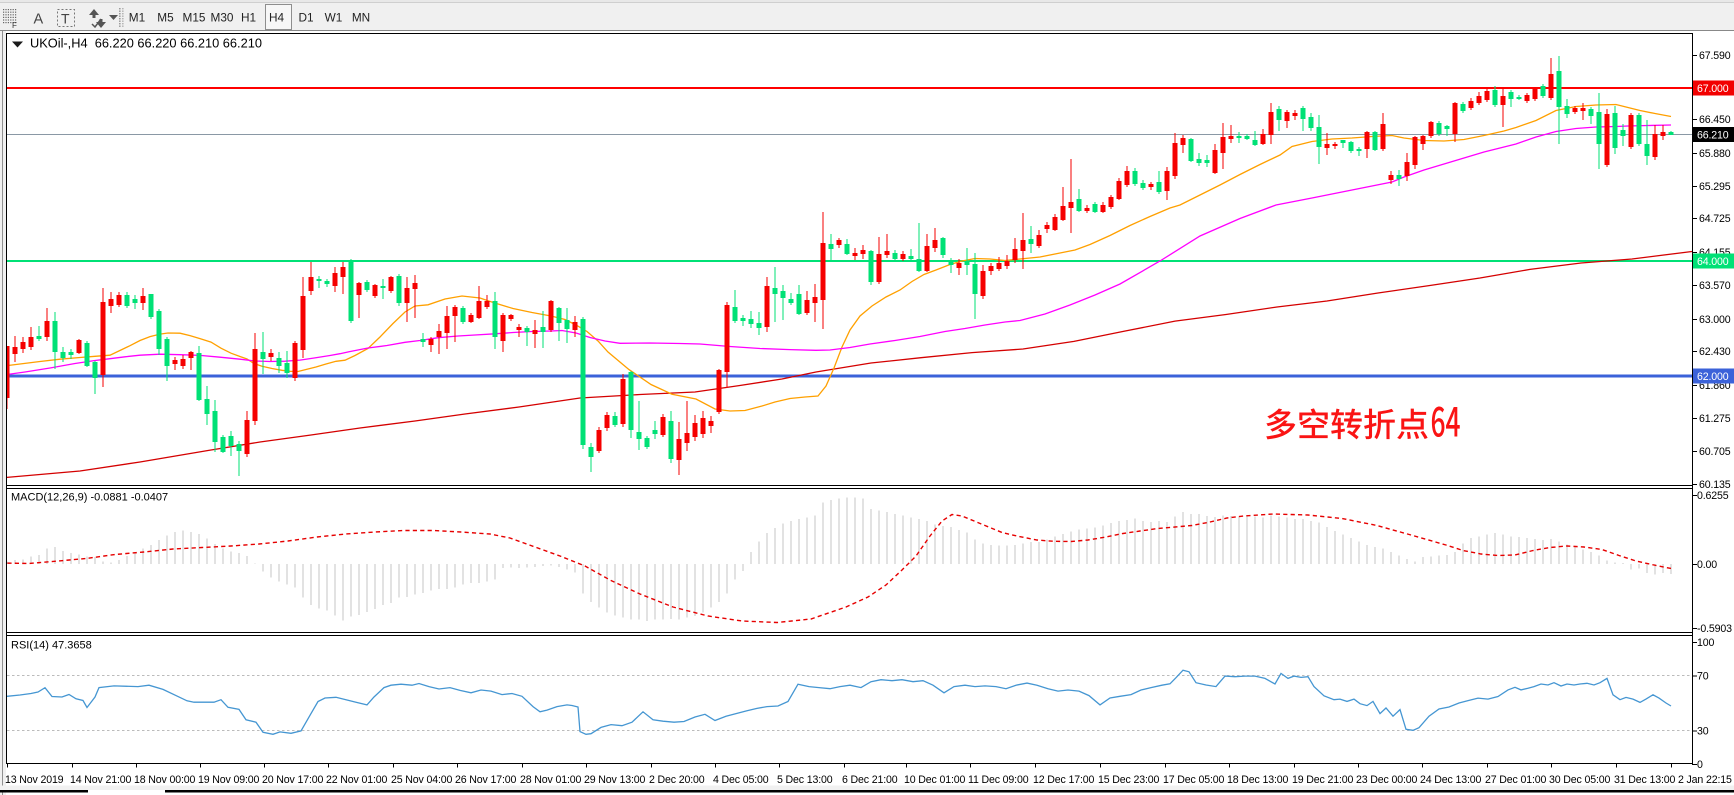  Describe the element at coordinates (1715, 452) in the screenshot. I see `svg-text: 60.705` at that location.